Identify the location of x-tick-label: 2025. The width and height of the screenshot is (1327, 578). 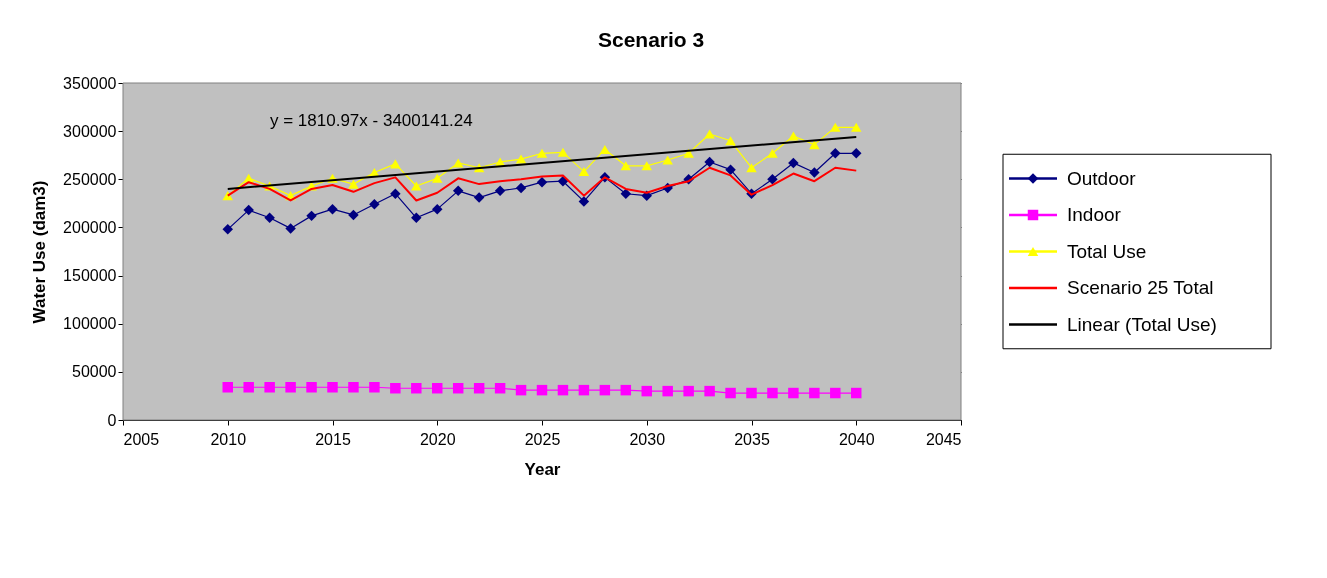
(542, 439).